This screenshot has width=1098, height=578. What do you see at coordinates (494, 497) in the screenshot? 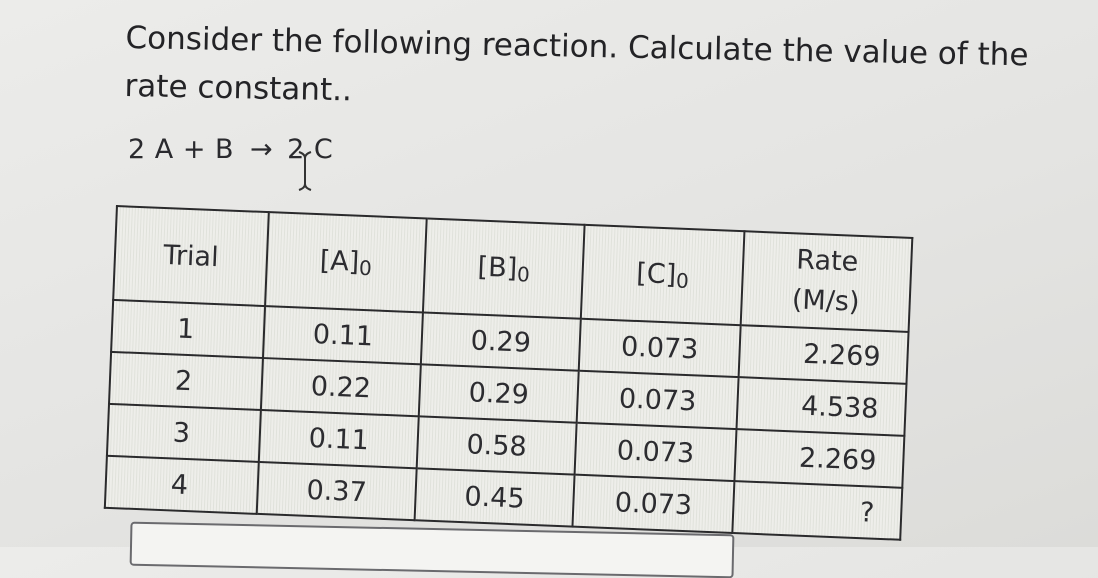
I see `cell-b: 0.45` at bounding box center [494, 497].